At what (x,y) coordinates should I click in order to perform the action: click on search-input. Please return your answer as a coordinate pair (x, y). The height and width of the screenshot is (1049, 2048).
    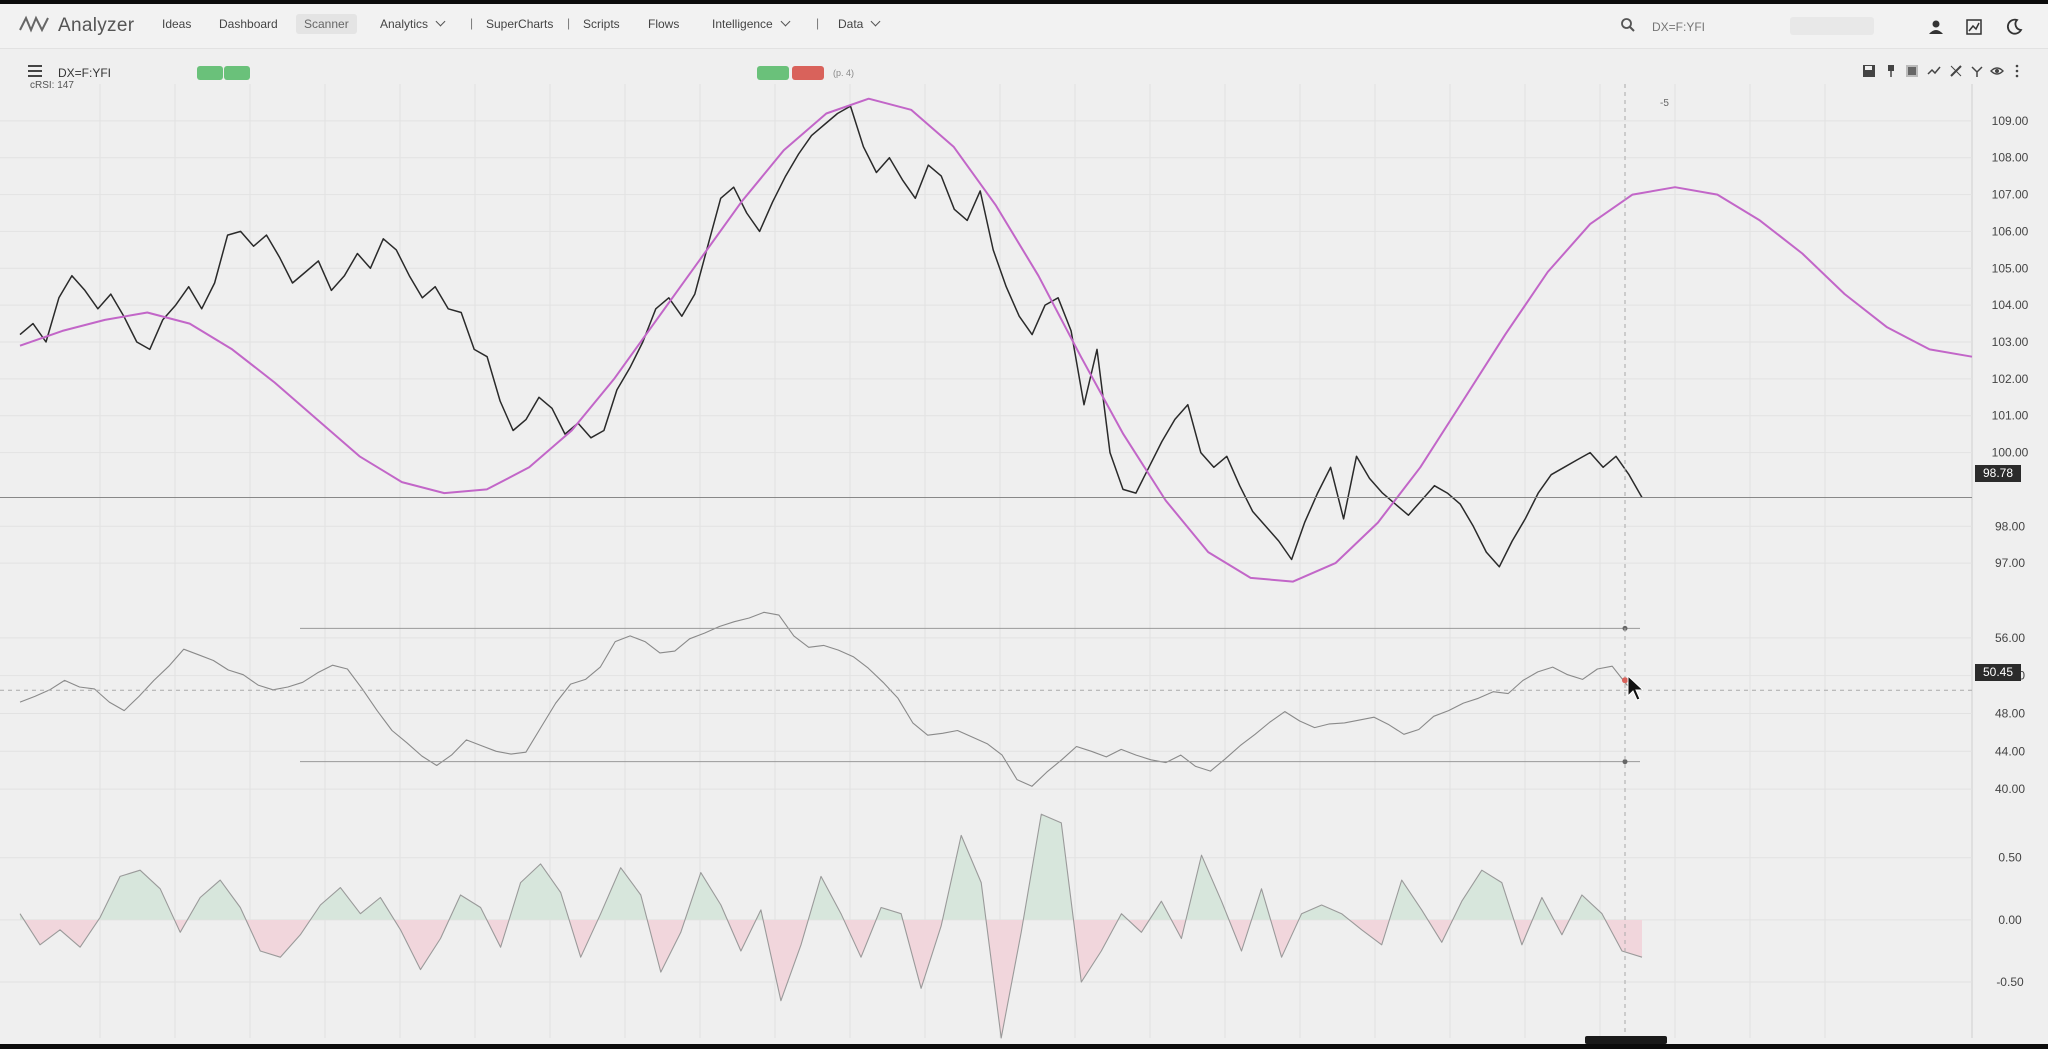
    Looking at the image, I should click on (1764, 27).